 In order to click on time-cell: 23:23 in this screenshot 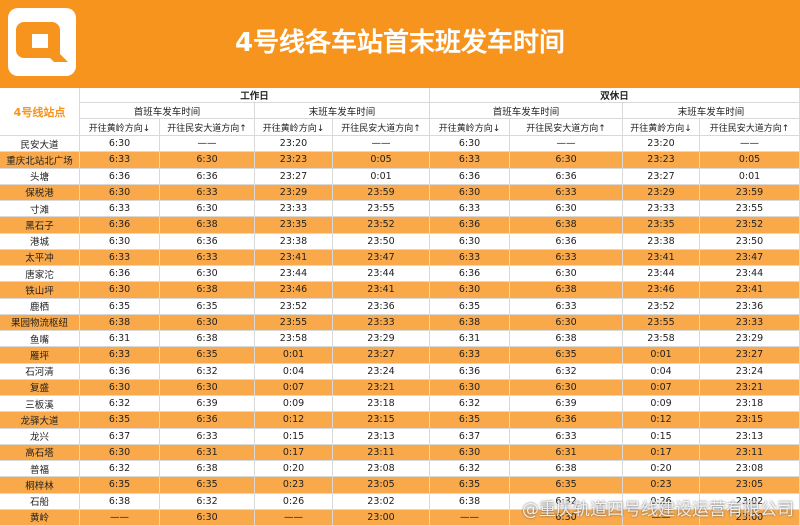, I will do `click(294, 160)`.